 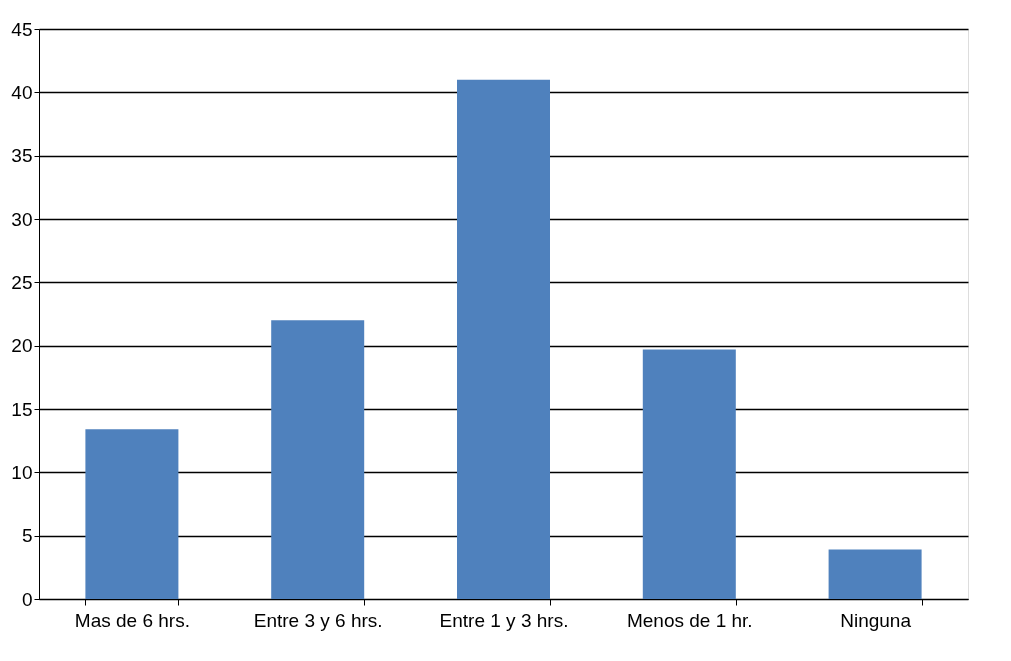 I want to click on y-tick-label: 45, so click(x=22, y=29).